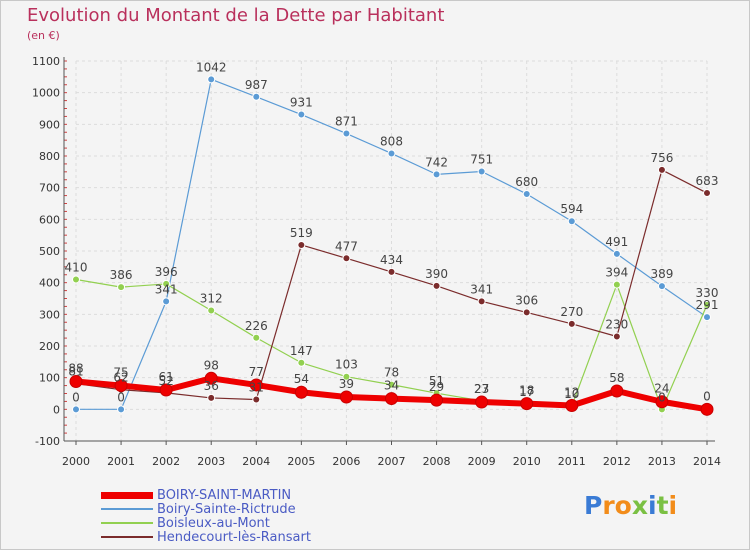 This screenshot has width=750, height=550. I want to click on data-label: 410, so click(76, 268).